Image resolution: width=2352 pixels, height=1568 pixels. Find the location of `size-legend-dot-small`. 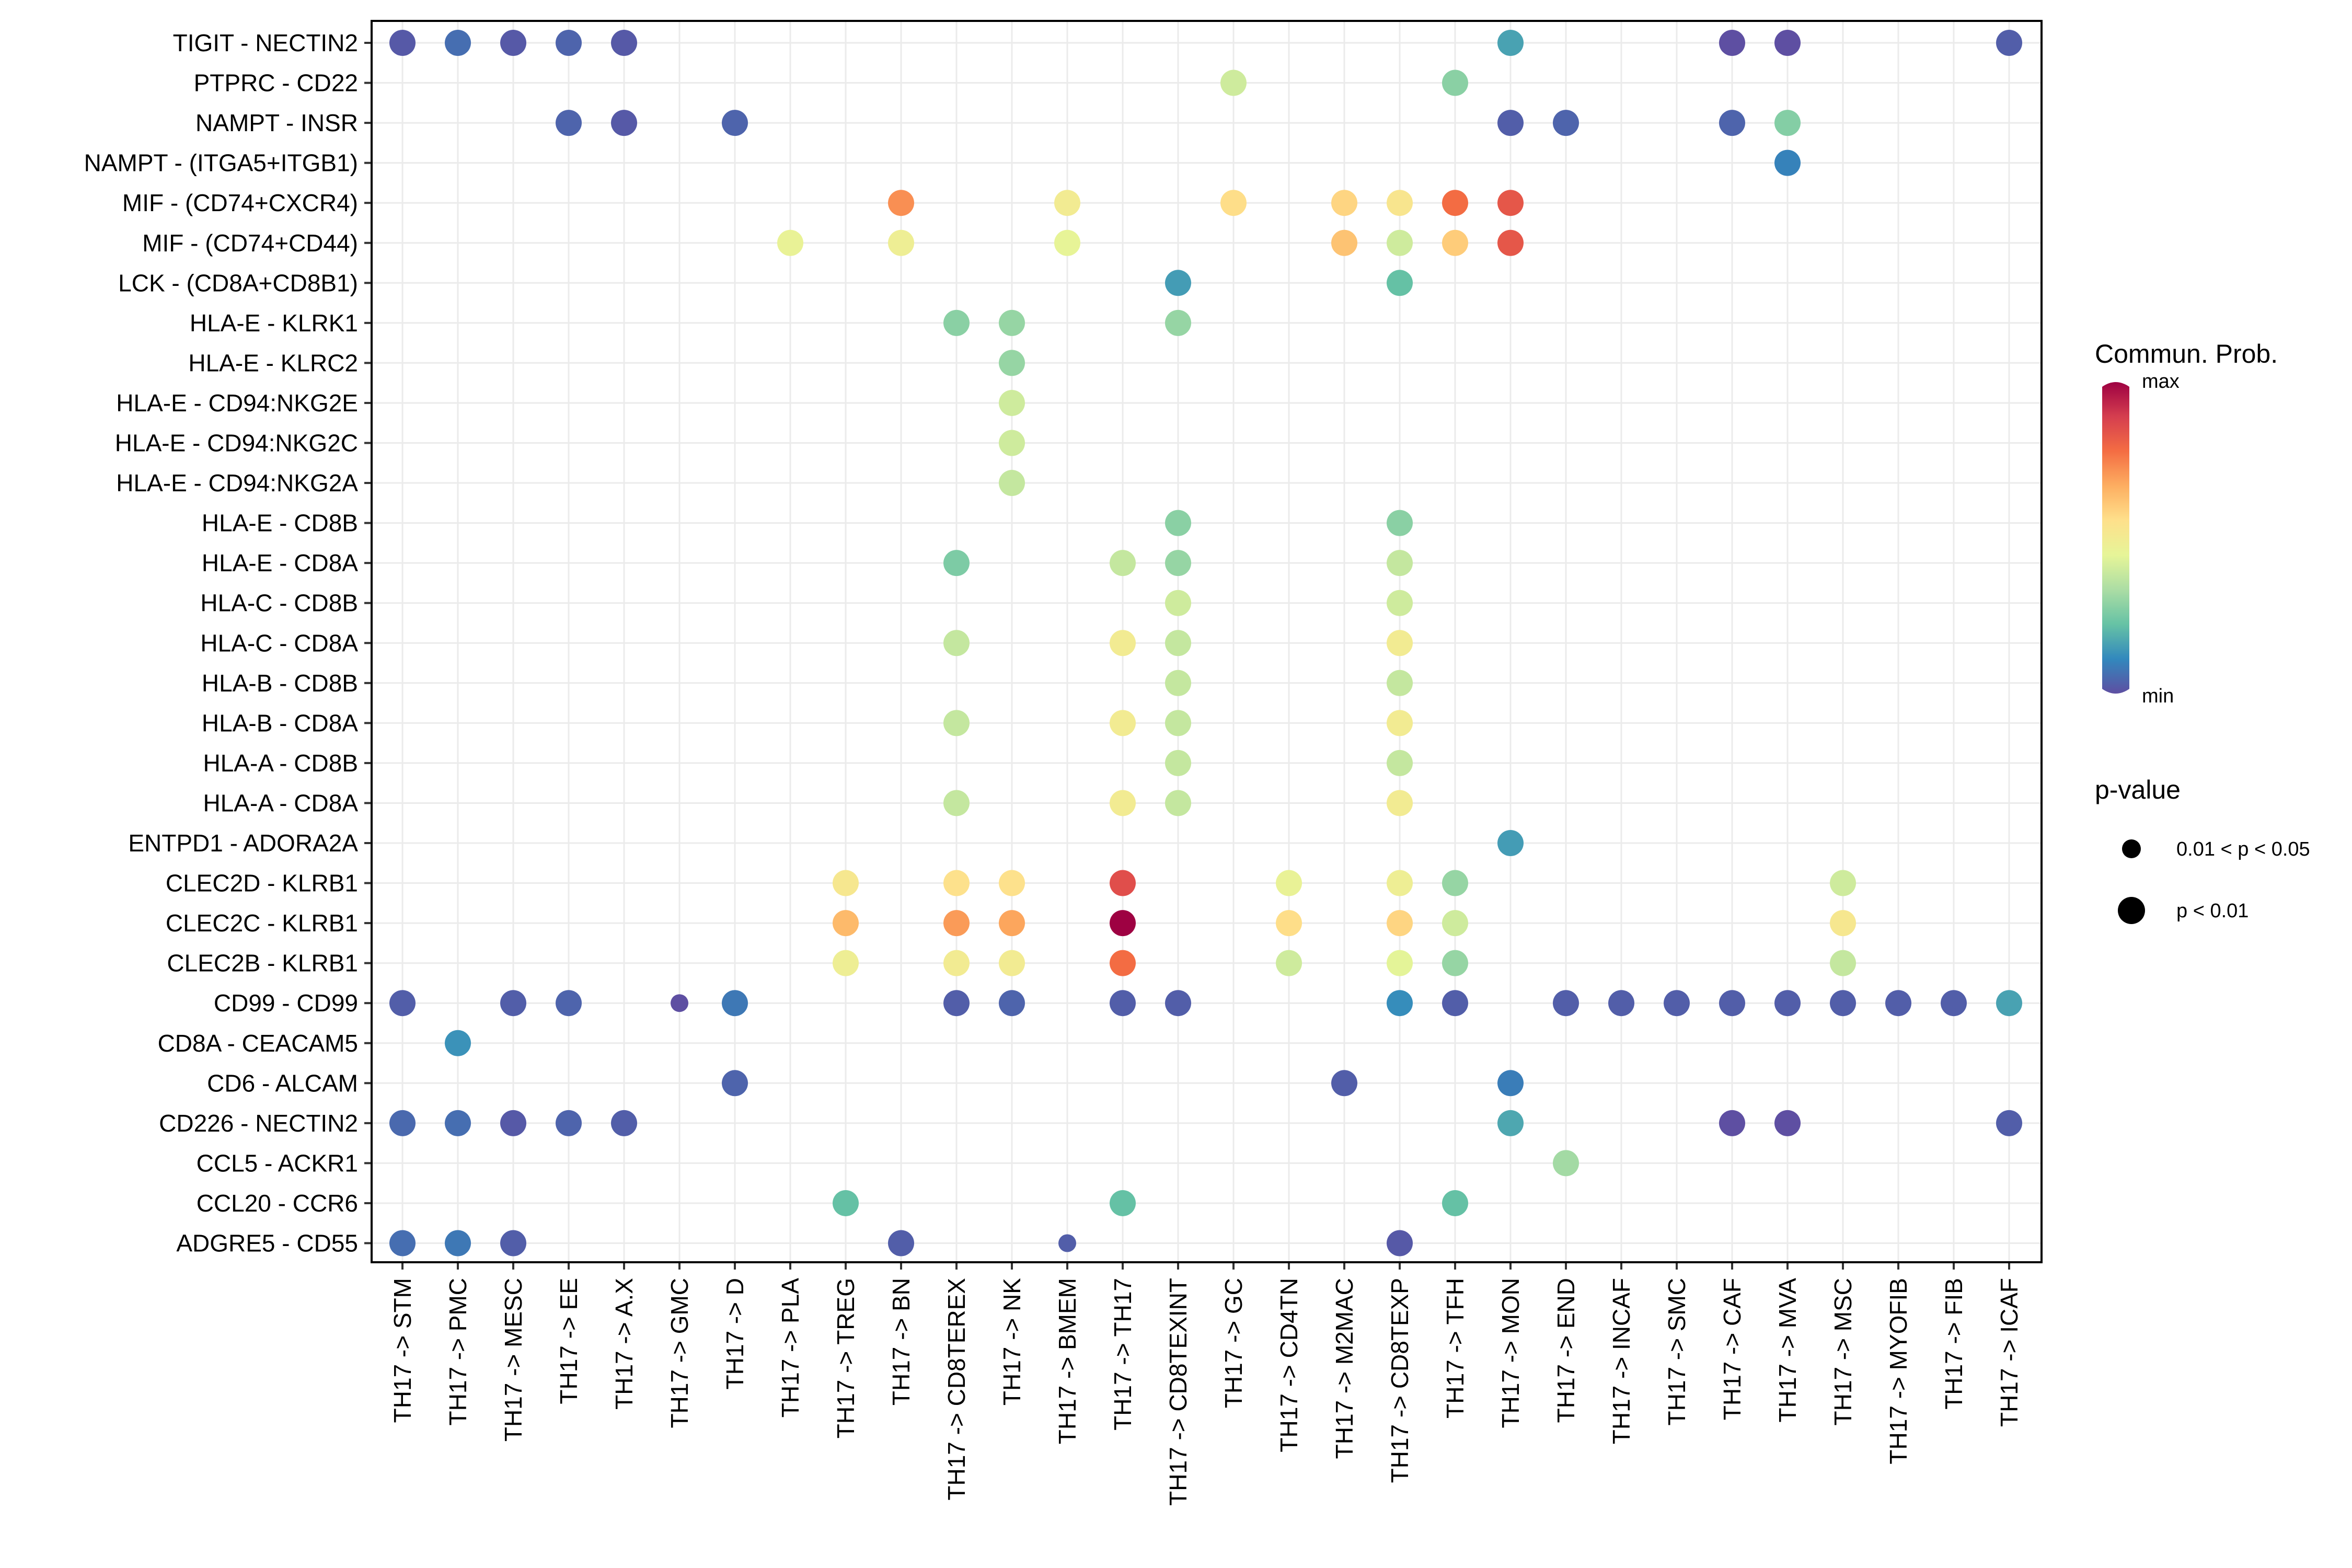

size-legend-dot-small is located at coordinates (2131, 848).